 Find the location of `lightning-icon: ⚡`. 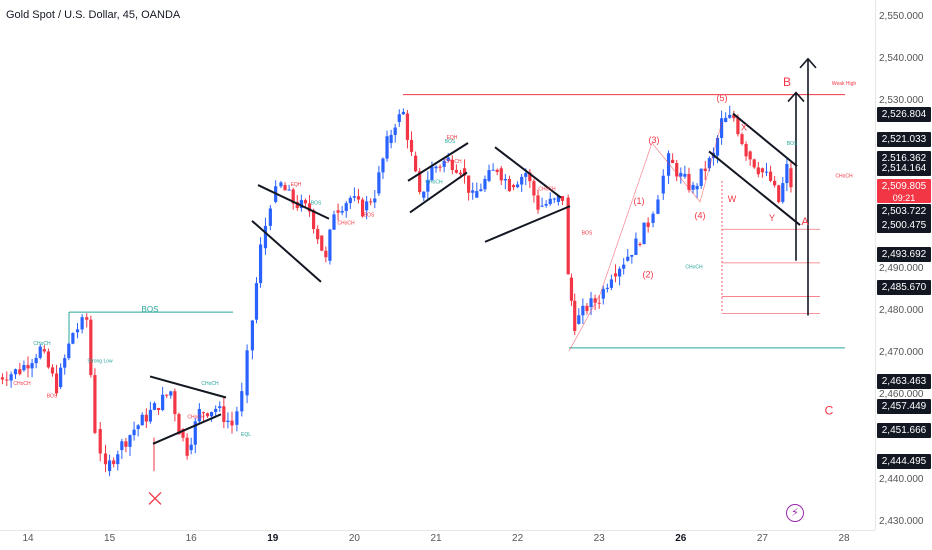

lightning-icon: ⚡ is located at coordinates (795, 513).